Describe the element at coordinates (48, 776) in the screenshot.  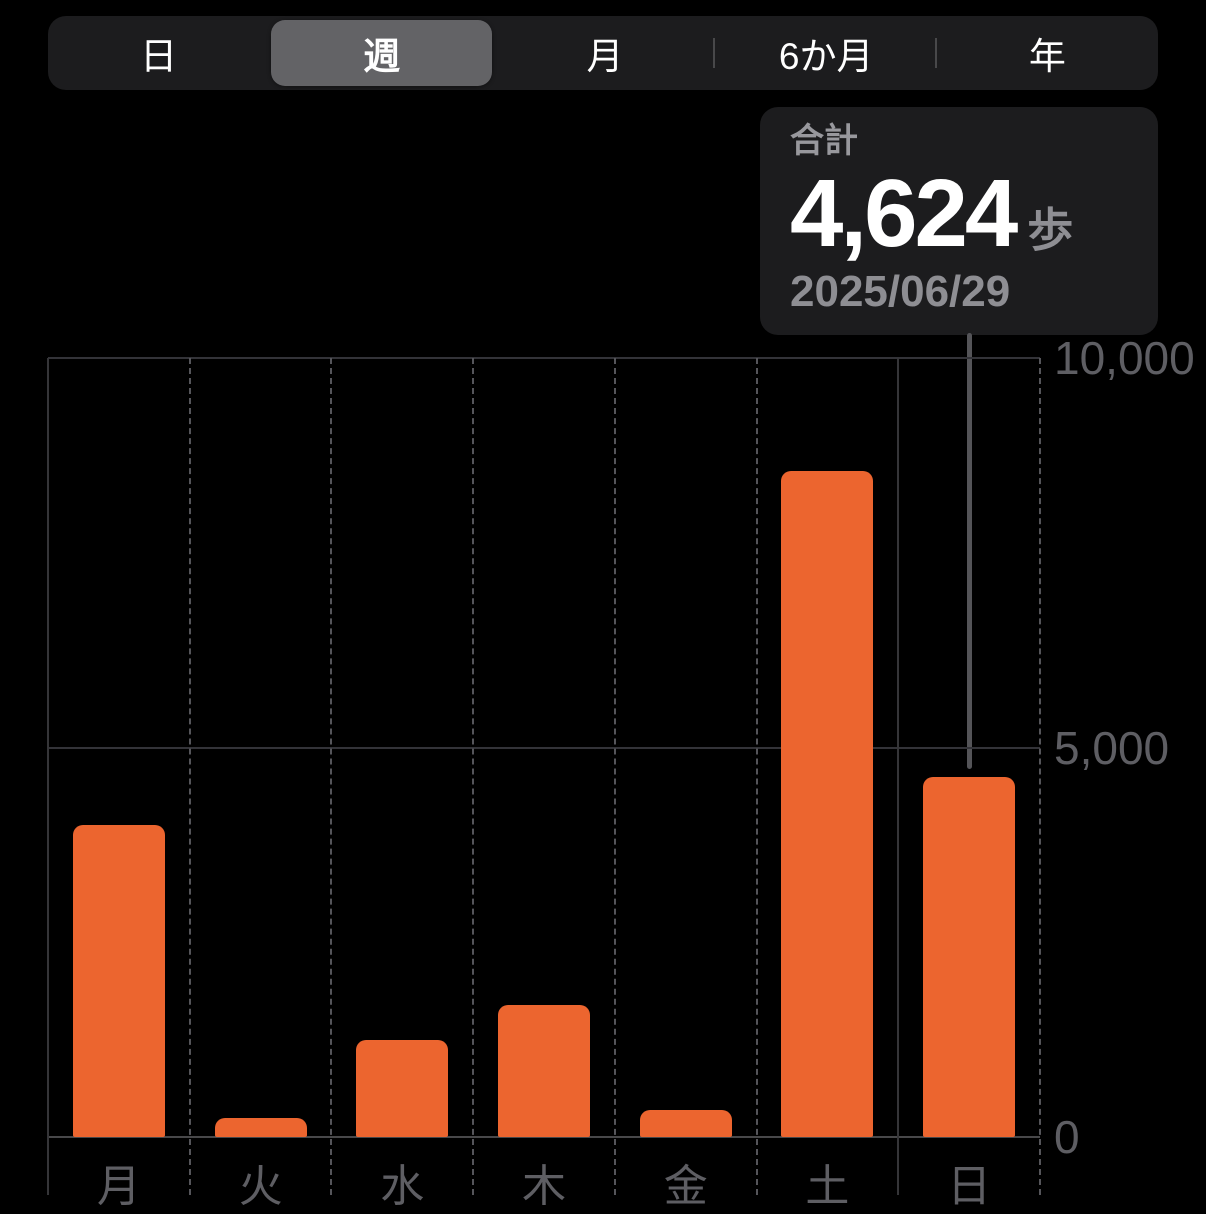
I see `plot-left-border` at that location.